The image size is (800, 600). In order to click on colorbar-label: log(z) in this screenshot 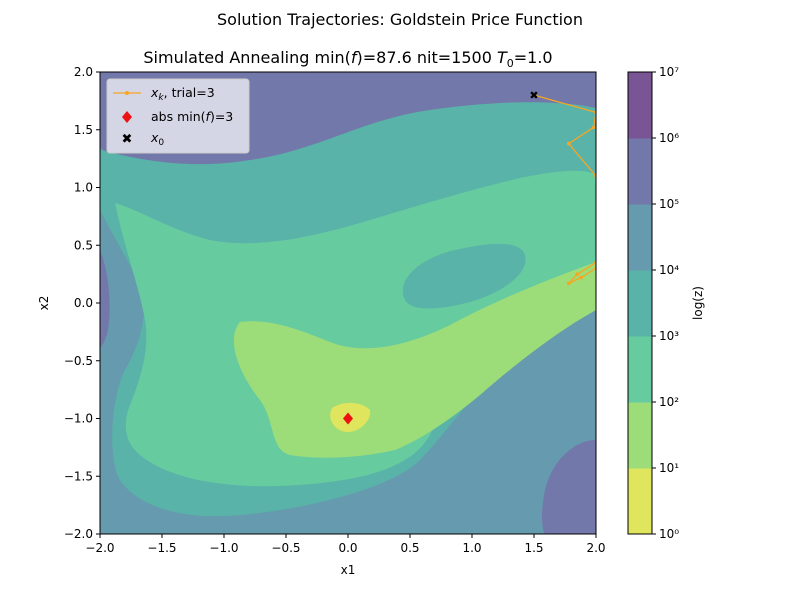, I will do `click(698, 303)`.